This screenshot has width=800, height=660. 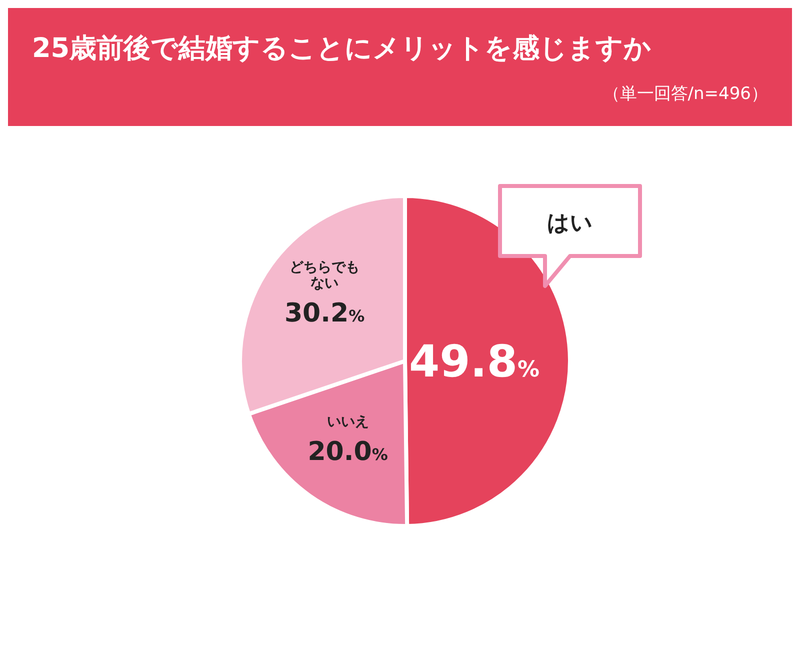 I want to click on data-label: 20.0%, so click(x=348, y=451).